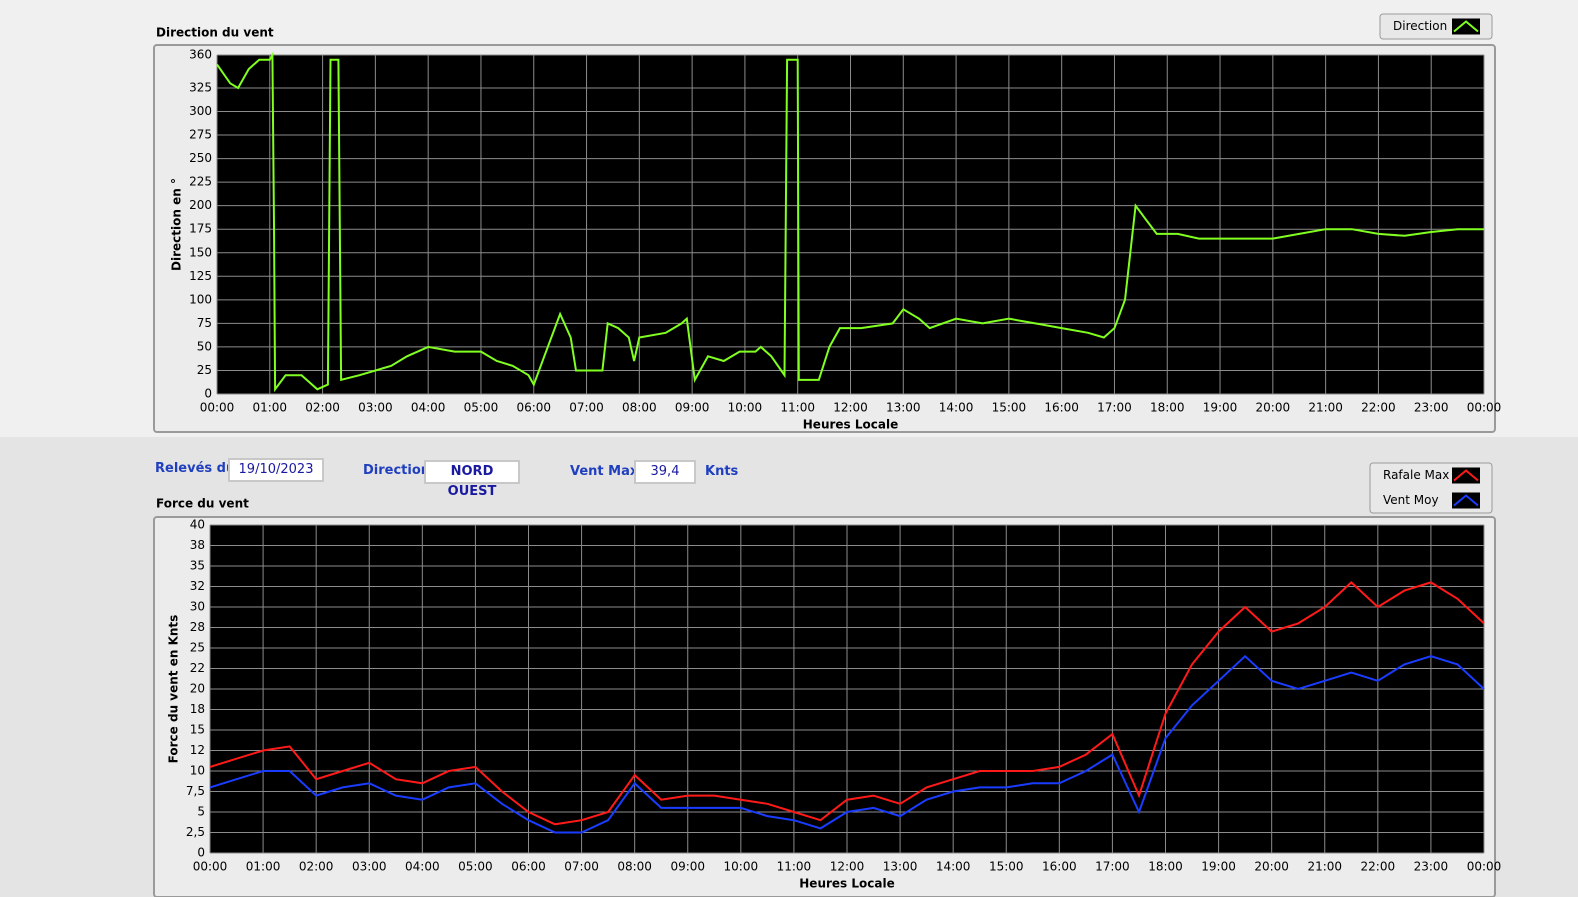 Image resolution: width=1578 pixels, height=897 pixels. What do you see at coordinates (200, 252) in the screenshot?
I see `y-tick-label: 150` at bounding box center [200, 252].